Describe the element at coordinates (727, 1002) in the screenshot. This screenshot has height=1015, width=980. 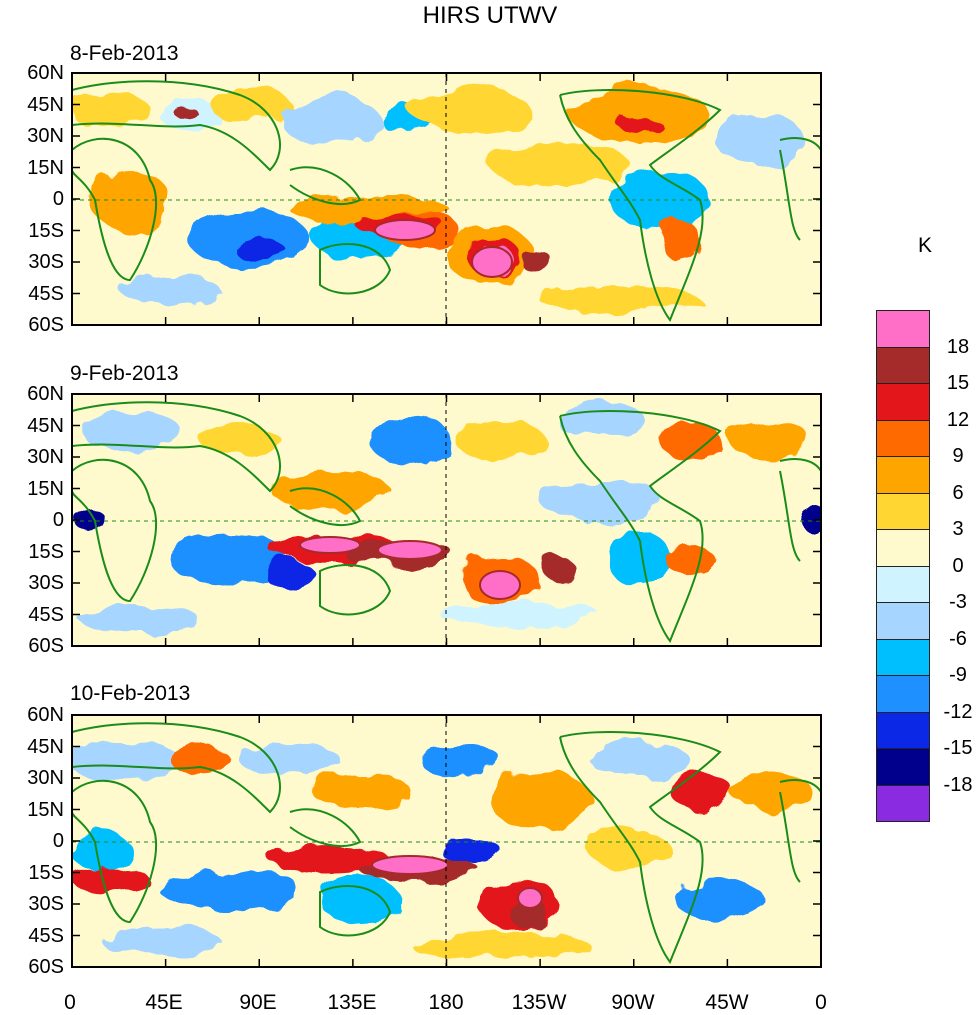
I see `lon-label: 45W` at that location.